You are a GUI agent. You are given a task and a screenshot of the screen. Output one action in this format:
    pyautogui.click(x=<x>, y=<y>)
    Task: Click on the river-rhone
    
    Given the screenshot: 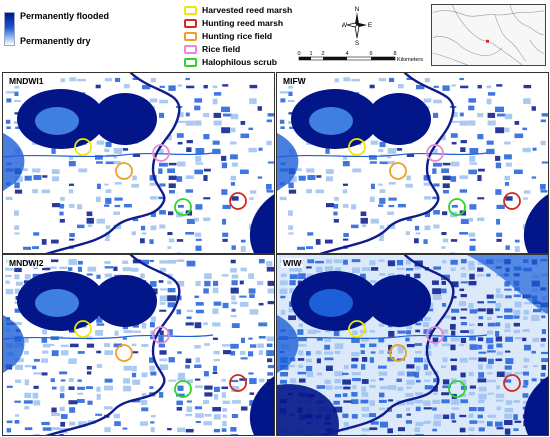 What is the action you would take?
    pyautogui.click(x=113, y=163)
    